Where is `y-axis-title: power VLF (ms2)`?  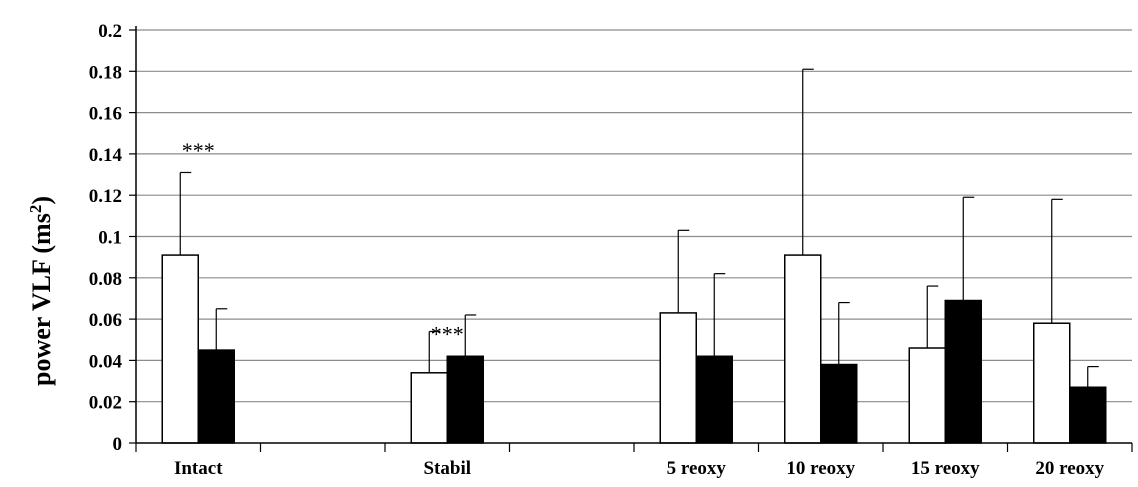
y-axis-title: power VLF (ms2) is located at coordinates (41, 291).